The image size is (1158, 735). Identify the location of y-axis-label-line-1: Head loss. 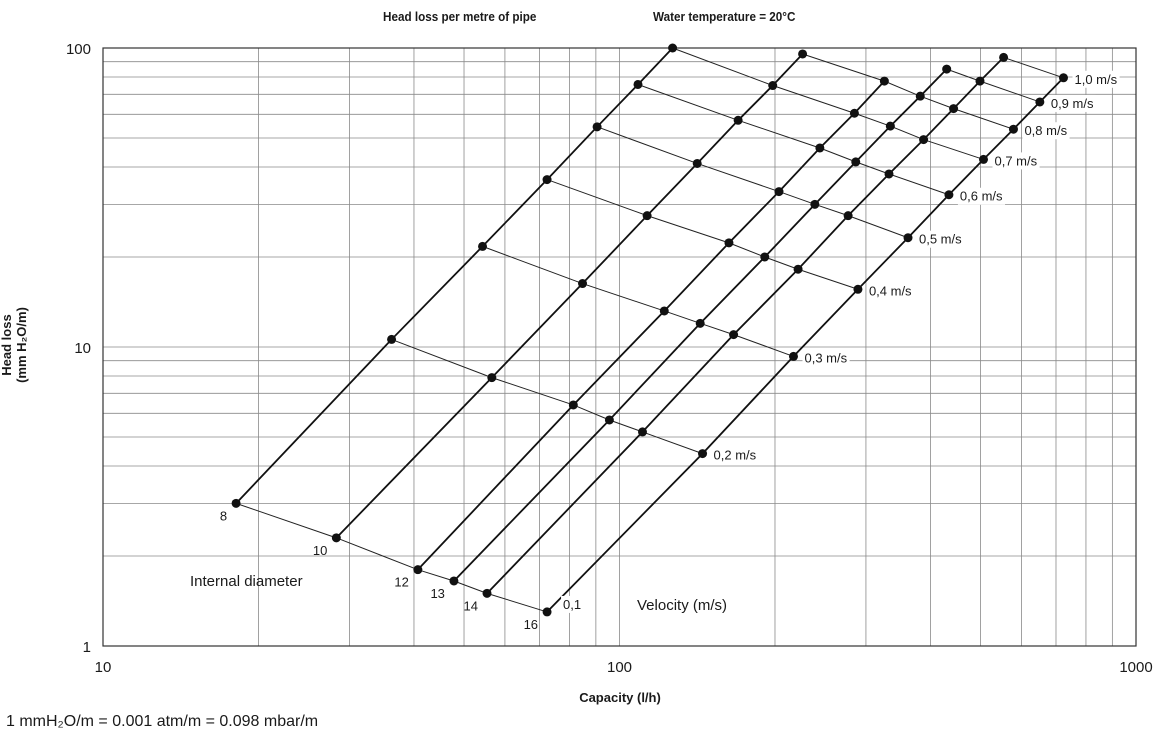
(7, 345).